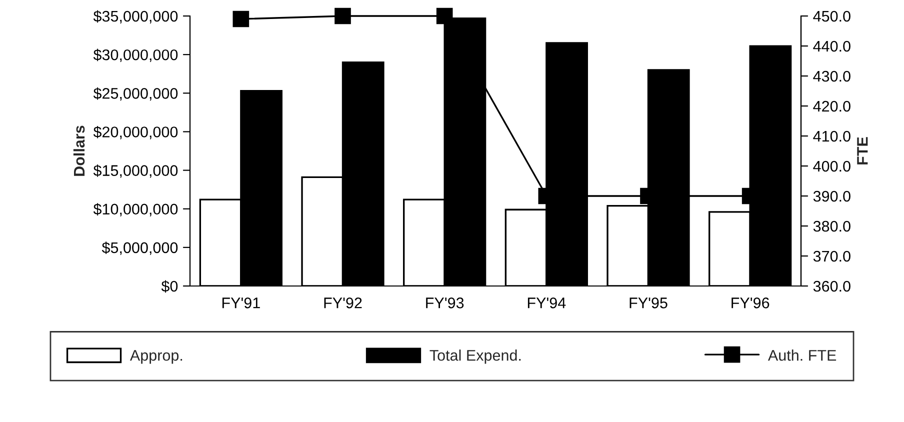 This screenshot has height=422, width=904. What do you see at coordinates (547, 303) in the screenshot?
I see `x-tick-label: FY'94` at bounding box center [547, 303].